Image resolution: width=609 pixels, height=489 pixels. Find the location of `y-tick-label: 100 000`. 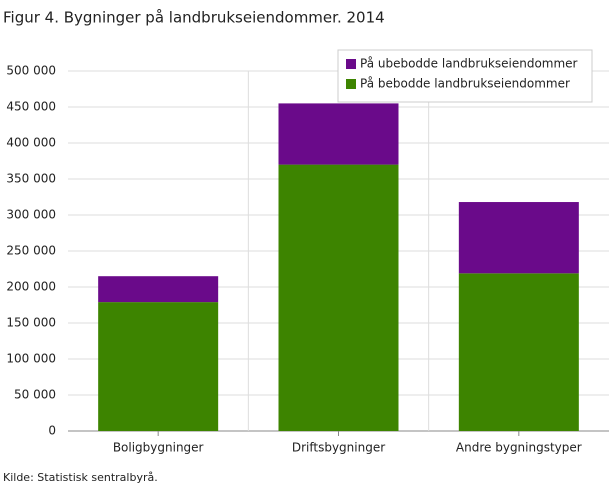

y-tick-label: 100 000 is located at coordinates (31, 359).